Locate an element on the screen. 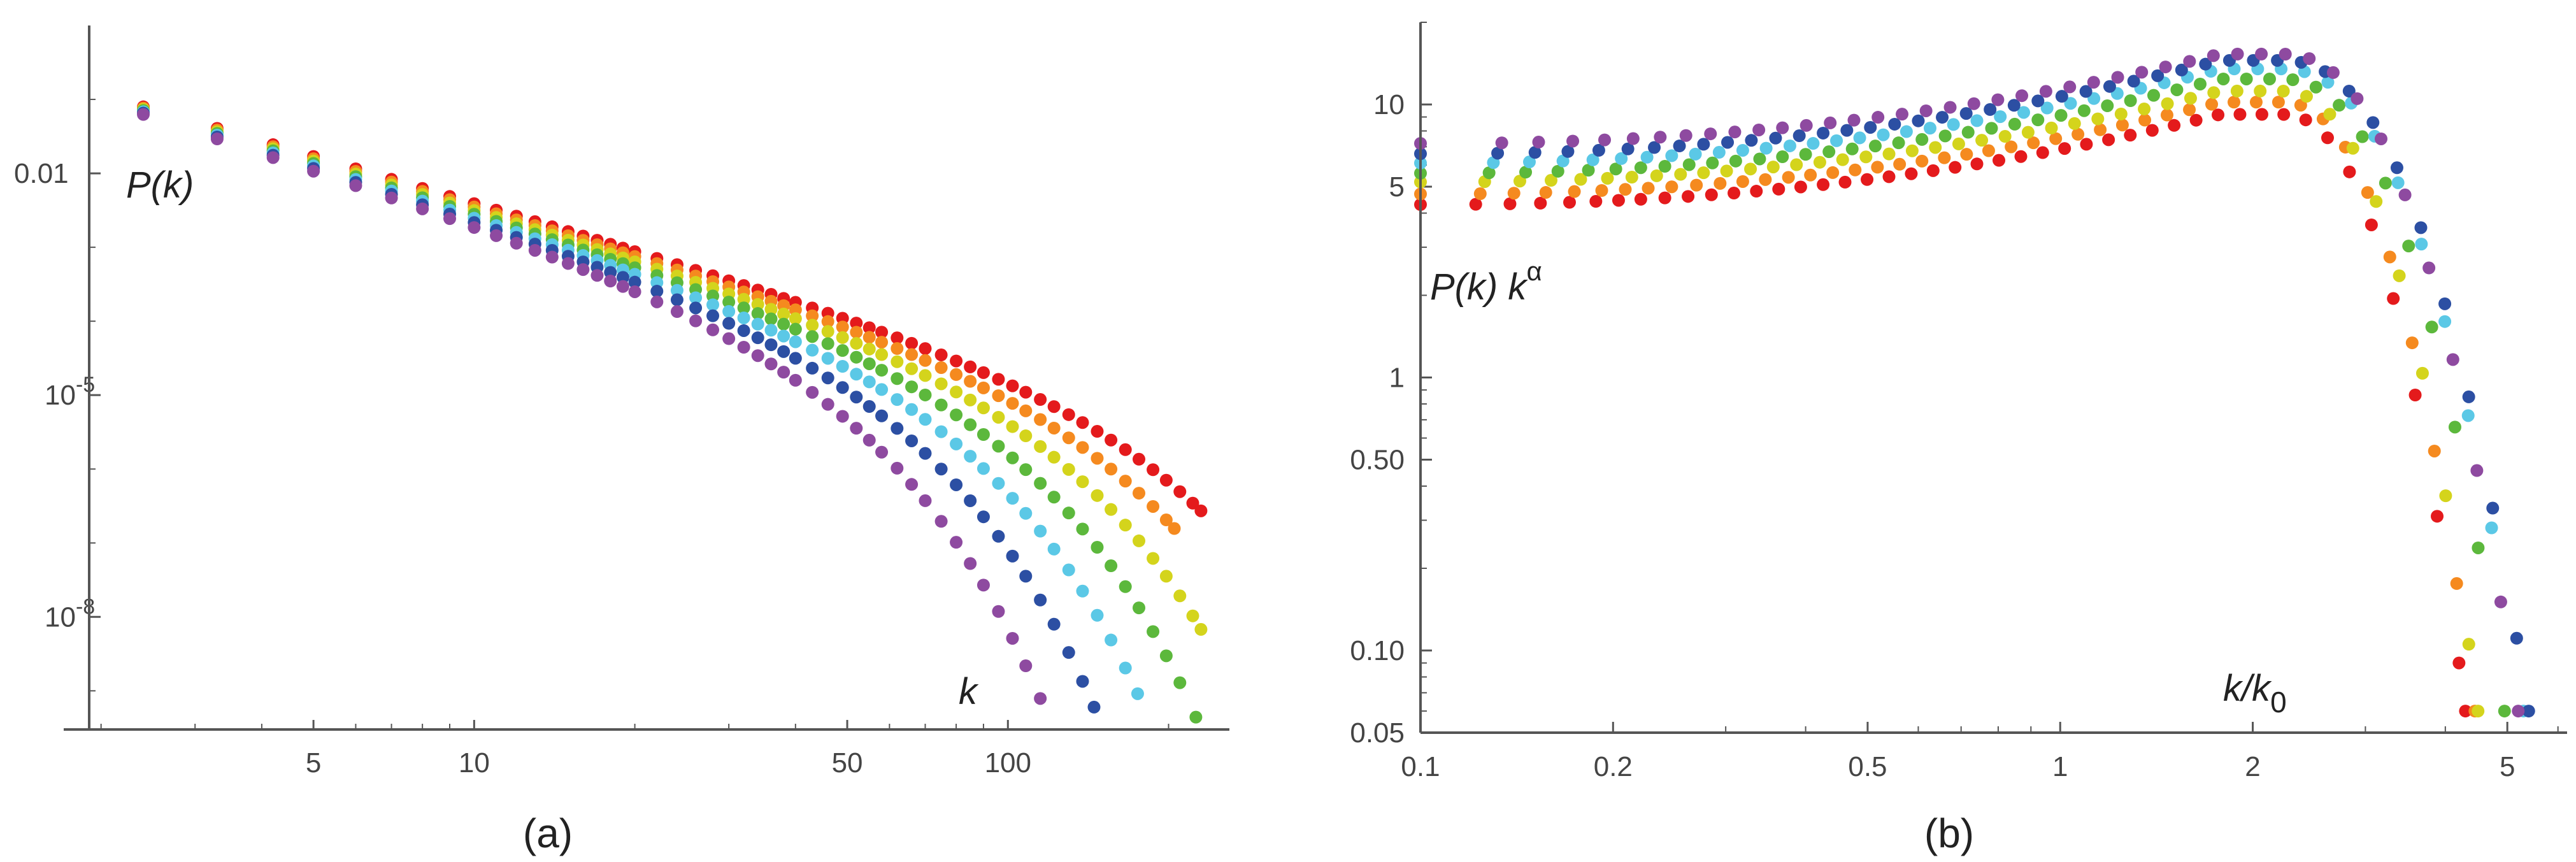 The image size is (2576, 862). panel-b-y-tick-label: 0.05 is located at coordinates (1377, 733).